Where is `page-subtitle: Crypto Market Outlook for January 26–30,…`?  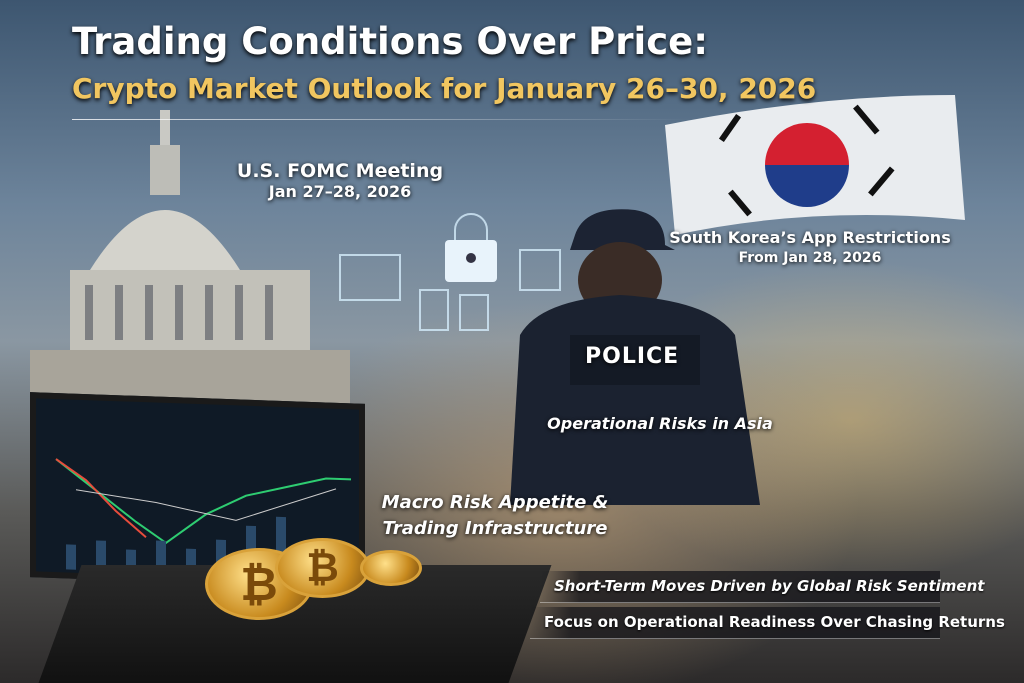 page-subtitle: Crypto Market Outlook for January 26–30,… is located at coordinates (444, 88).